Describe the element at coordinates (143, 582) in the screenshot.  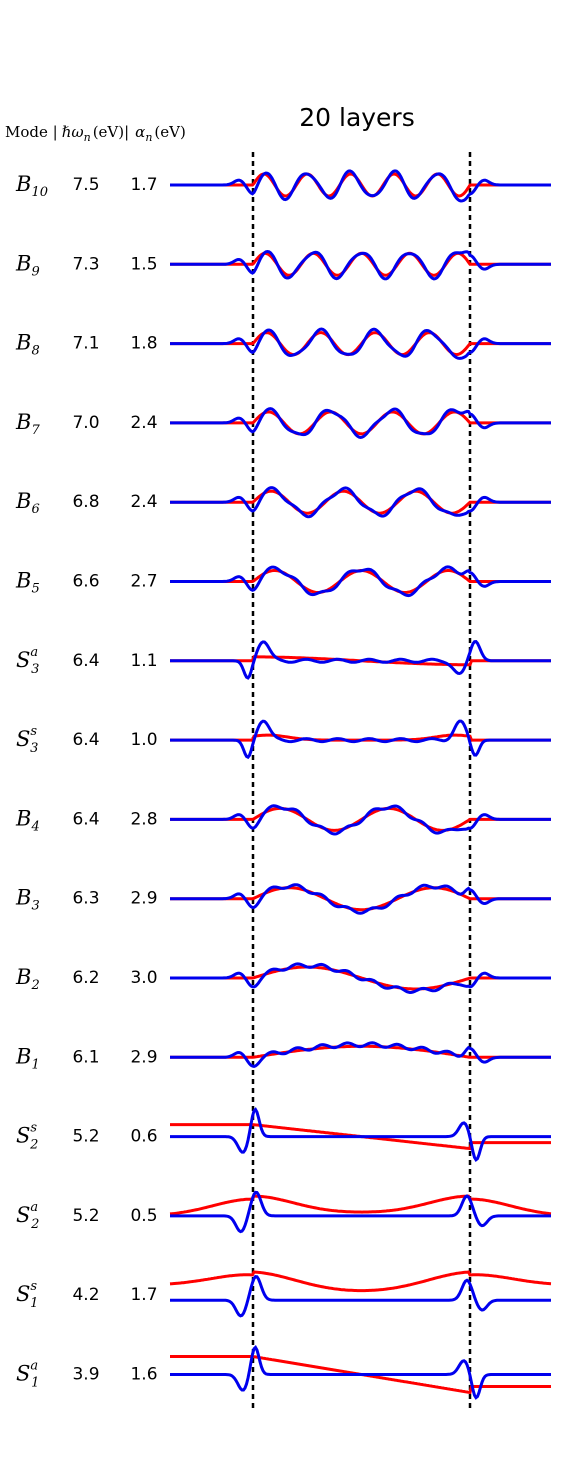
I see `alpha: 2.7` at that location.